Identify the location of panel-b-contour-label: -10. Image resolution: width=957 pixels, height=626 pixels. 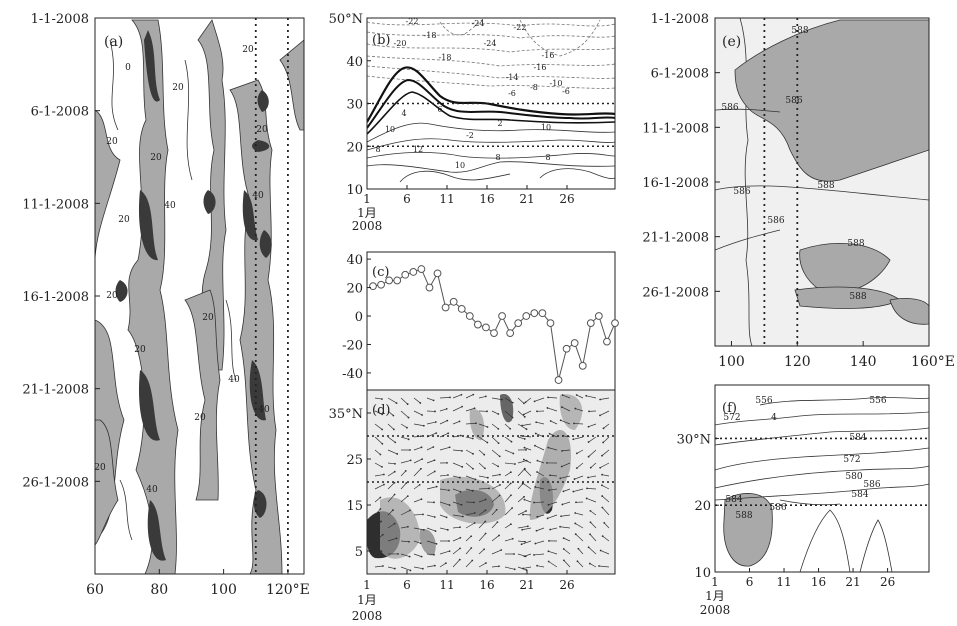
(556, 83).